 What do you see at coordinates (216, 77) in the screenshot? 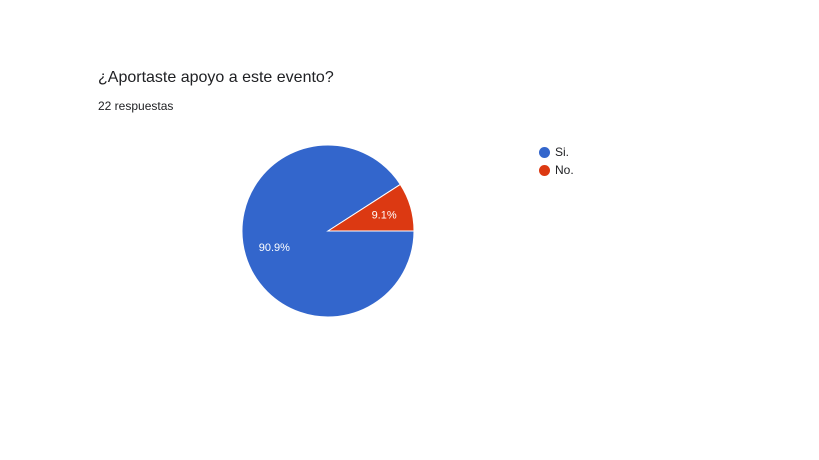
I see `question-title: ¿Aportaste apoyo a este evento?` at bounding box center [216, 77].